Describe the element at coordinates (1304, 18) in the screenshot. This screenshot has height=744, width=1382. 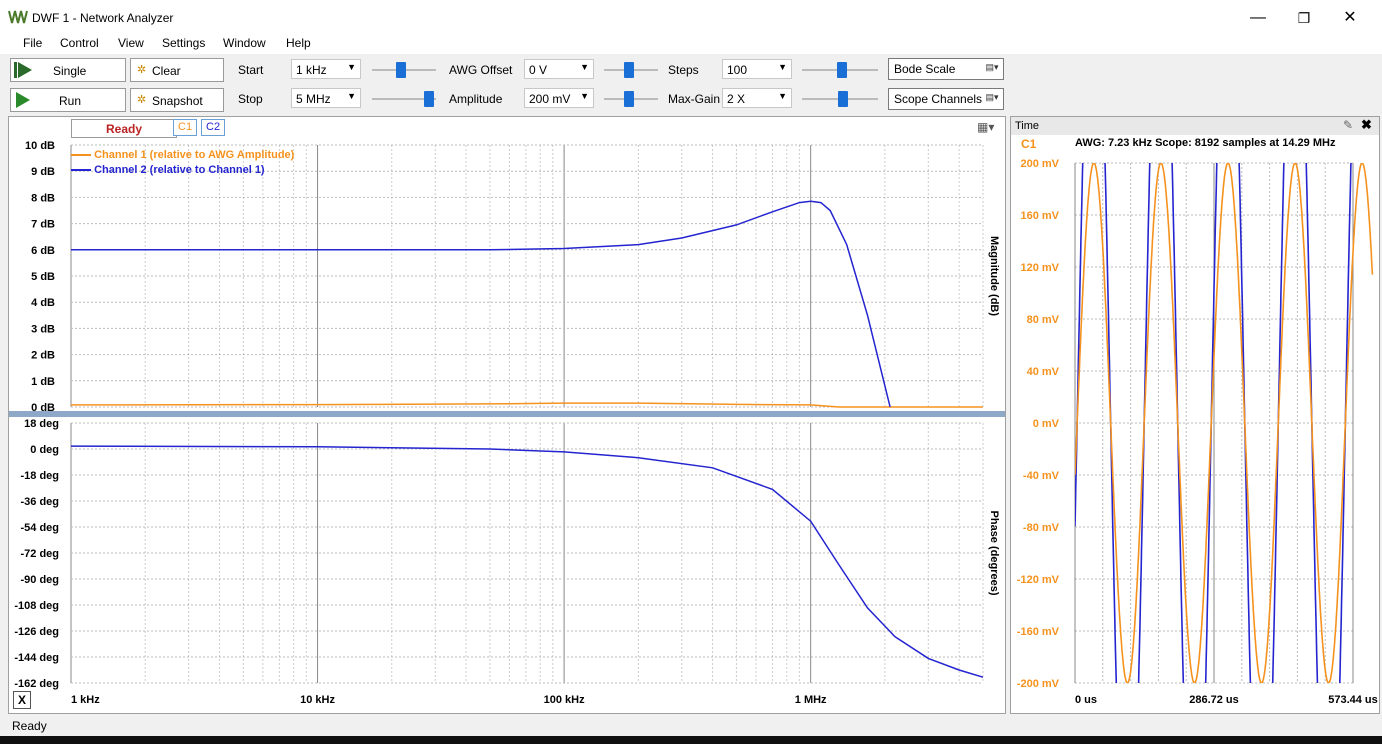
I see `restore-button: ❐` at that location.